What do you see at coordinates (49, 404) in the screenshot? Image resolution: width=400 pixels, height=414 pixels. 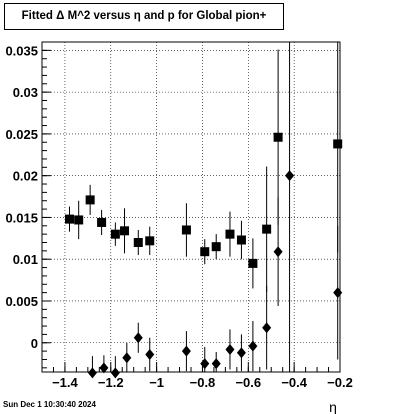 I see `timestamp: Sun Dec 1 10:30:40 2024` at bounding box center [49, 404].